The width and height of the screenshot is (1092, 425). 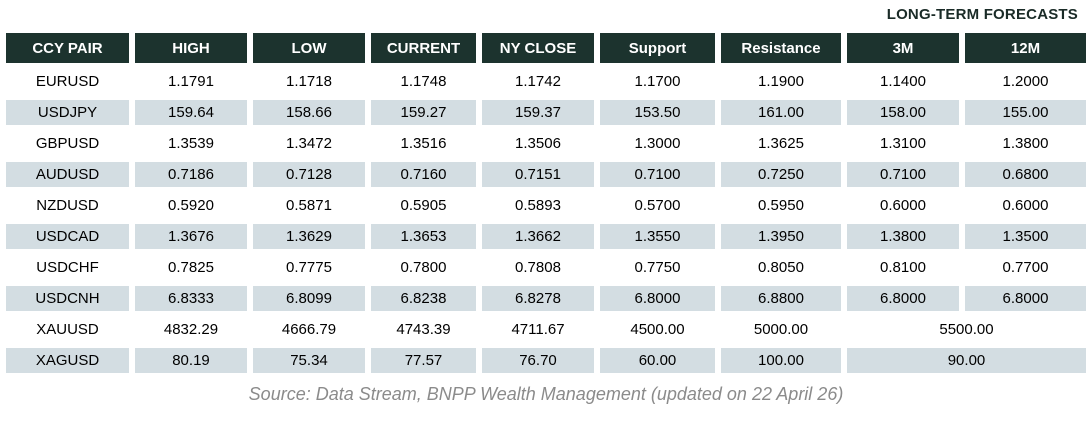 What do you see at coordinates (781, 360) in the screenshot?
I see `value-cell: 100.00` at bounding box center [781, 360].